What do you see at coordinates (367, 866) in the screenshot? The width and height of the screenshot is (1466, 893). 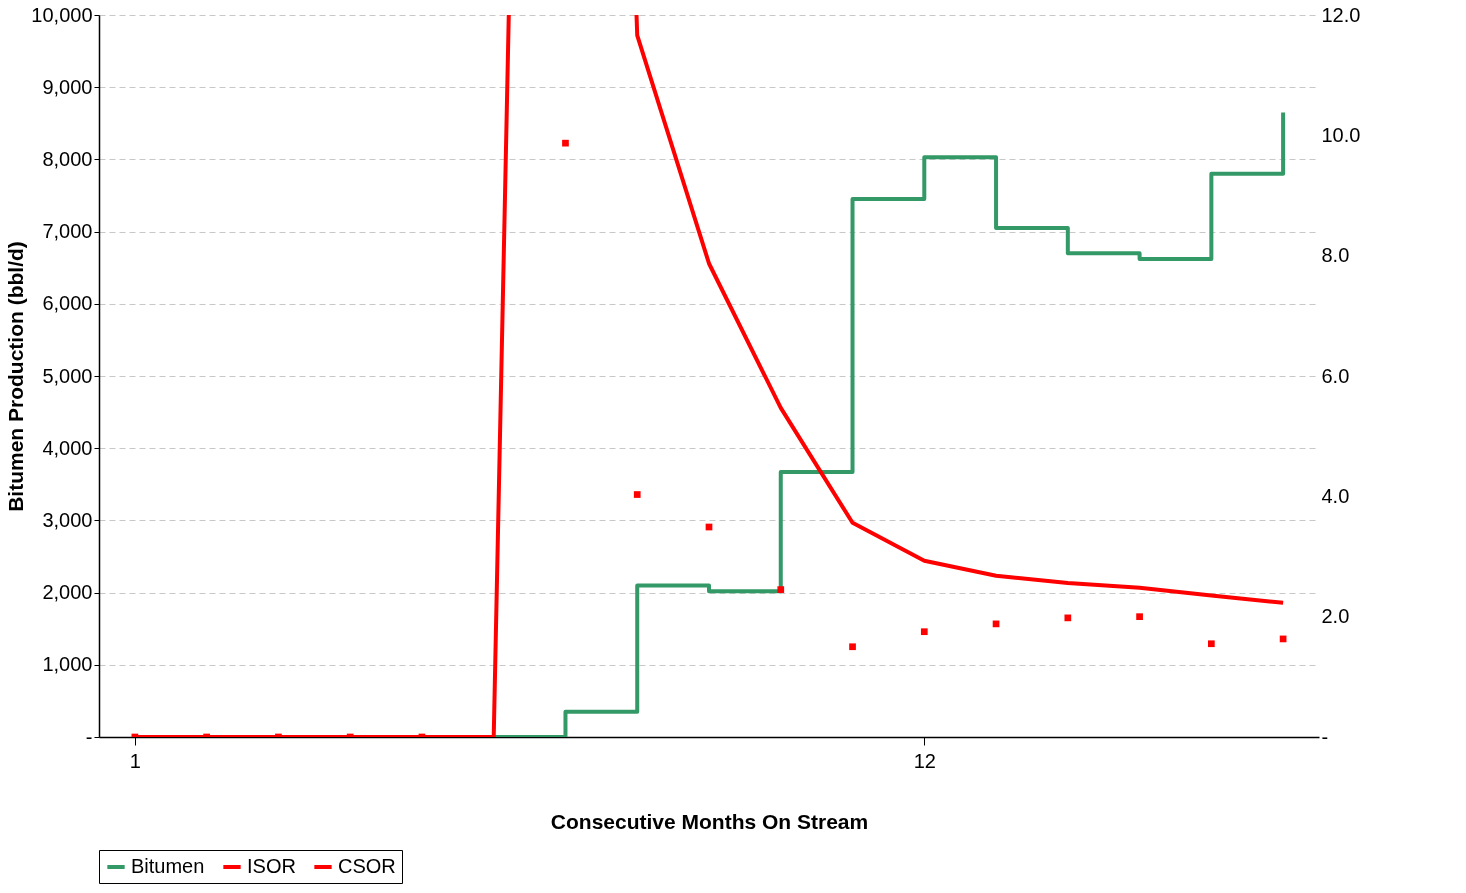 I see `legend-label: CSOR` at bounding box center [367, 866].